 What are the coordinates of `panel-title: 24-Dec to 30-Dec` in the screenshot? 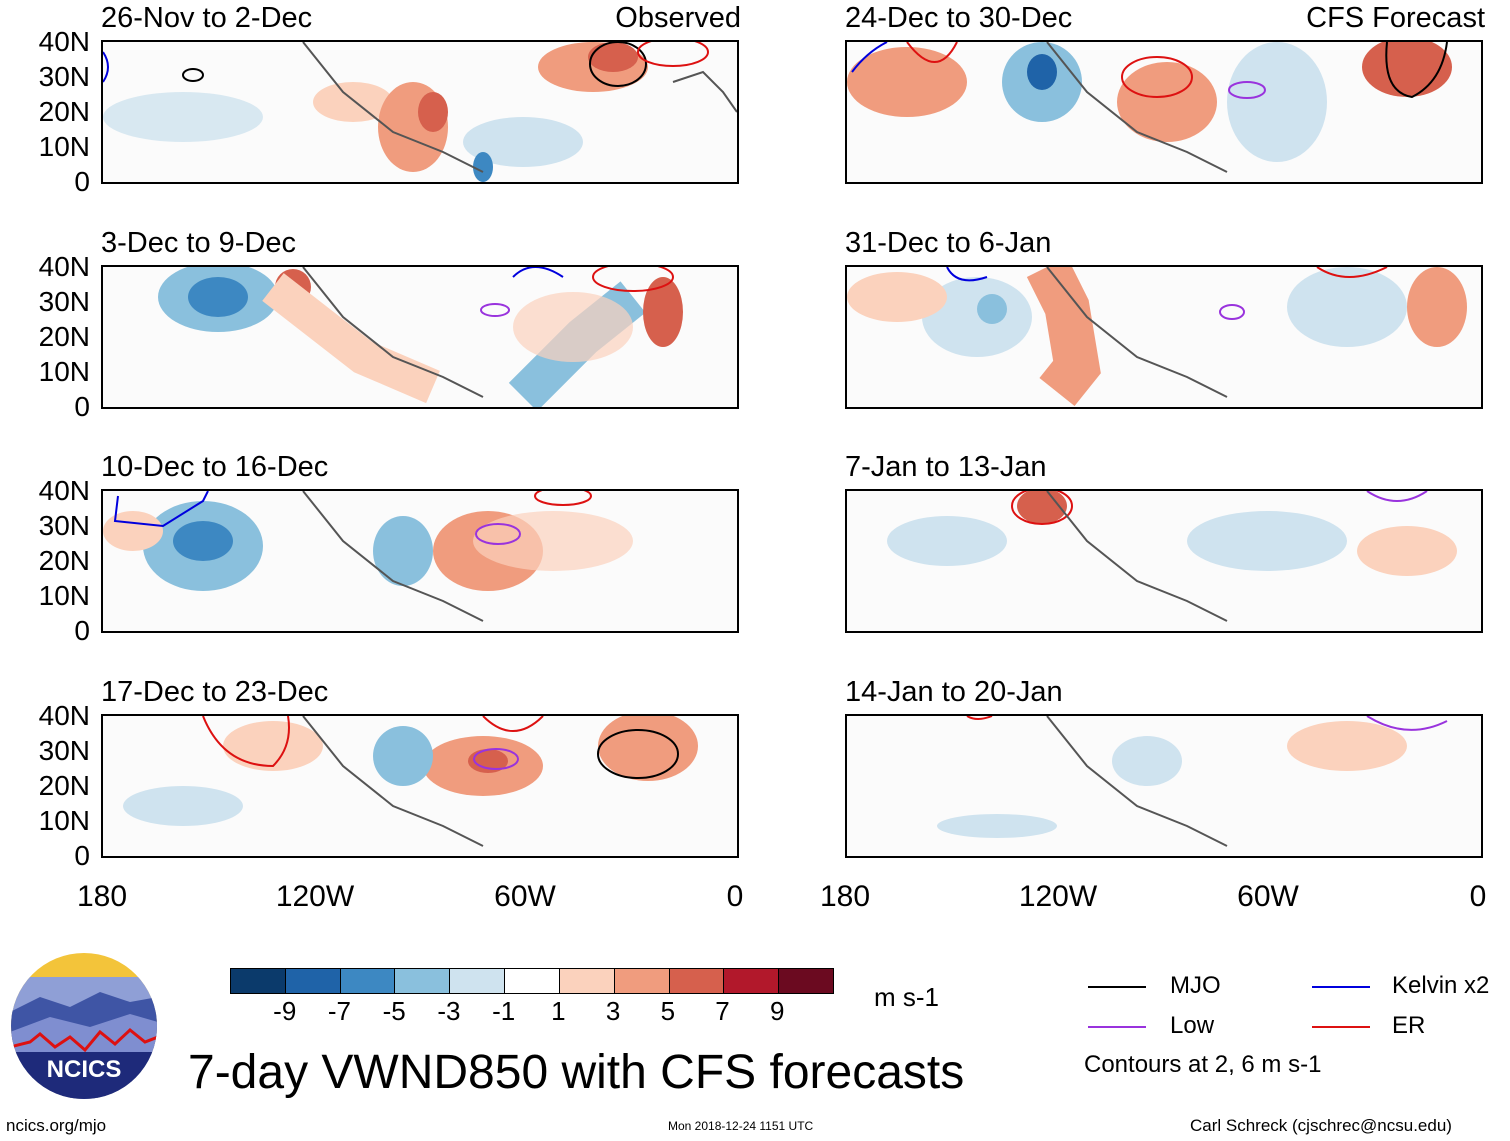 It's located at (959, 18).